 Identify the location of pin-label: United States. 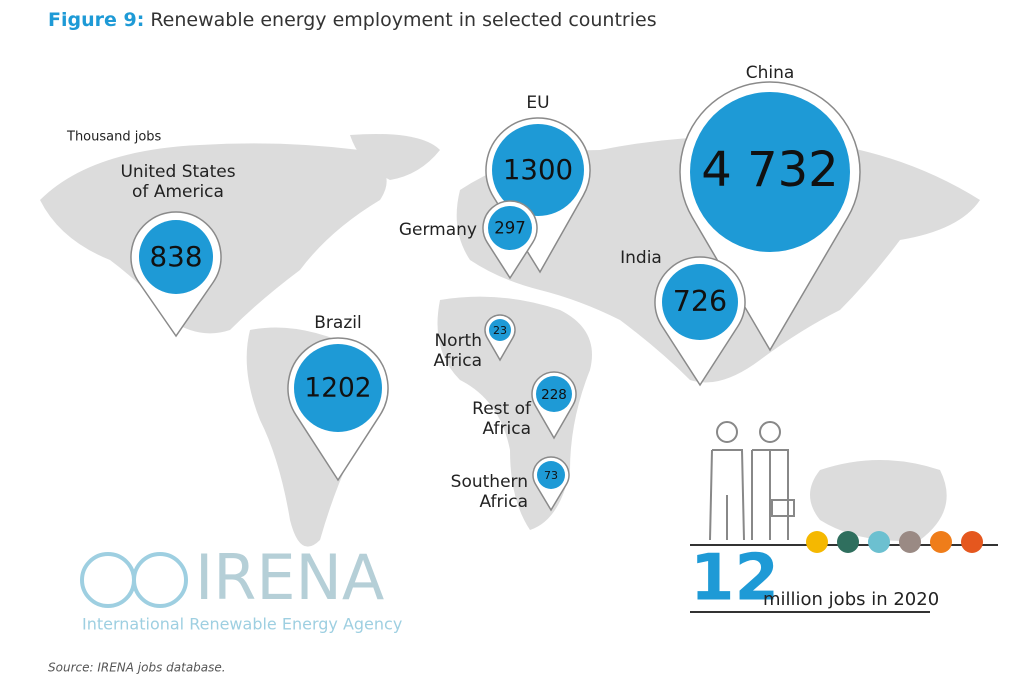
(177, 172).